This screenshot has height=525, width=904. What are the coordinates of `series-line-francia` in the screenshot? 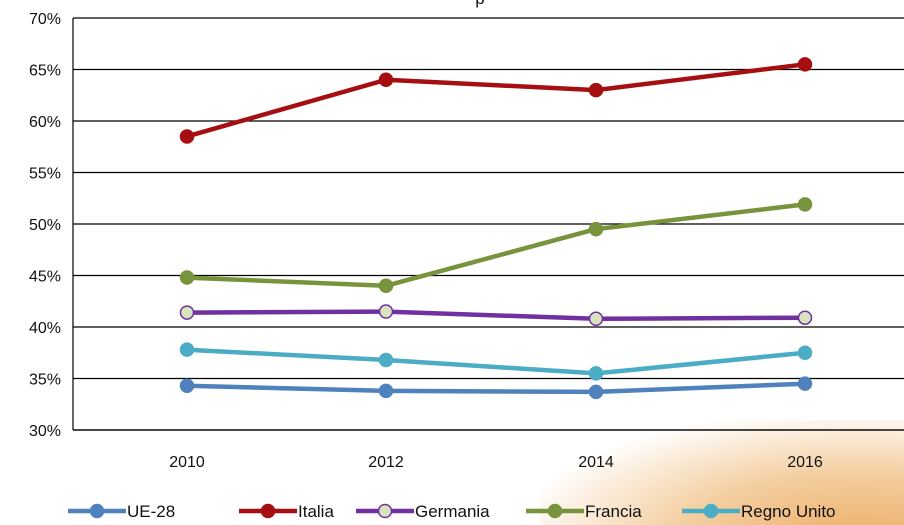 It's located at (496, 245).